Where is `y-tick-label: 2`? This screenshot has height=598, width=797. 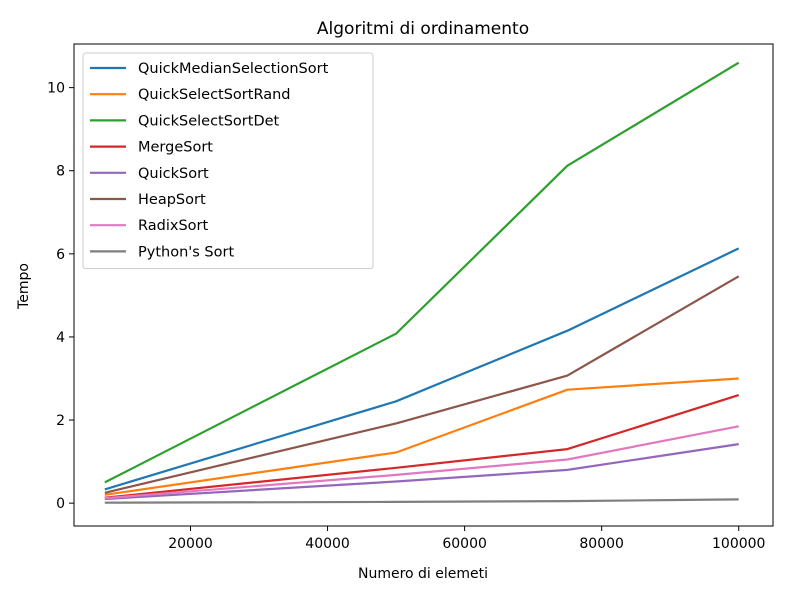
y-tick-label: 2 is located at coordinates (60, 421).